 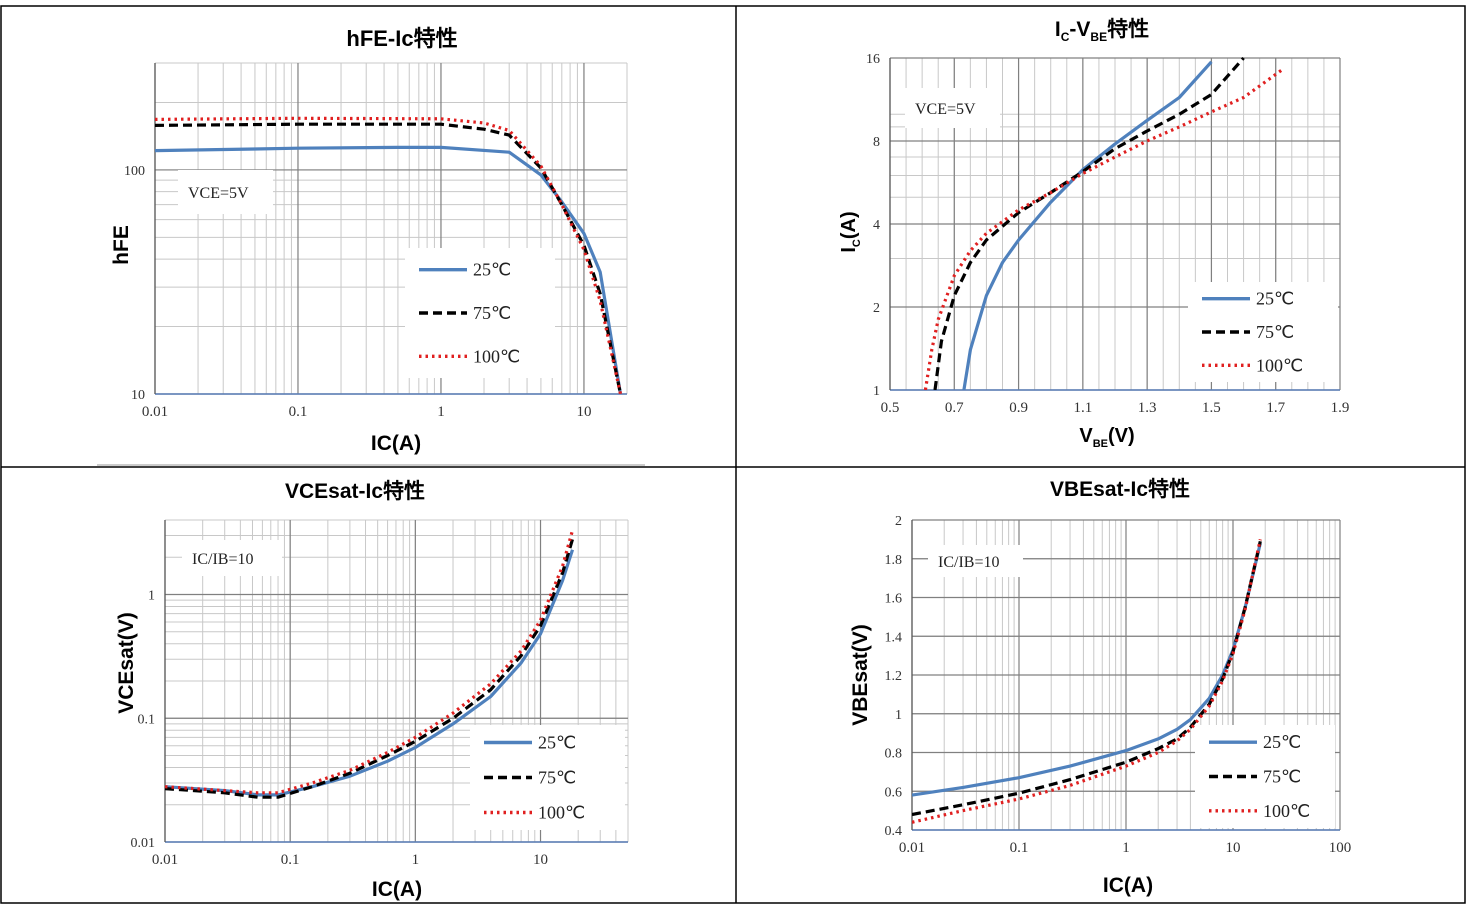 What do you see at coordinates (1106, 437) in the screenshot?
I see `x-axis-label: VBE(V)` at bounding box center [1106, 437].